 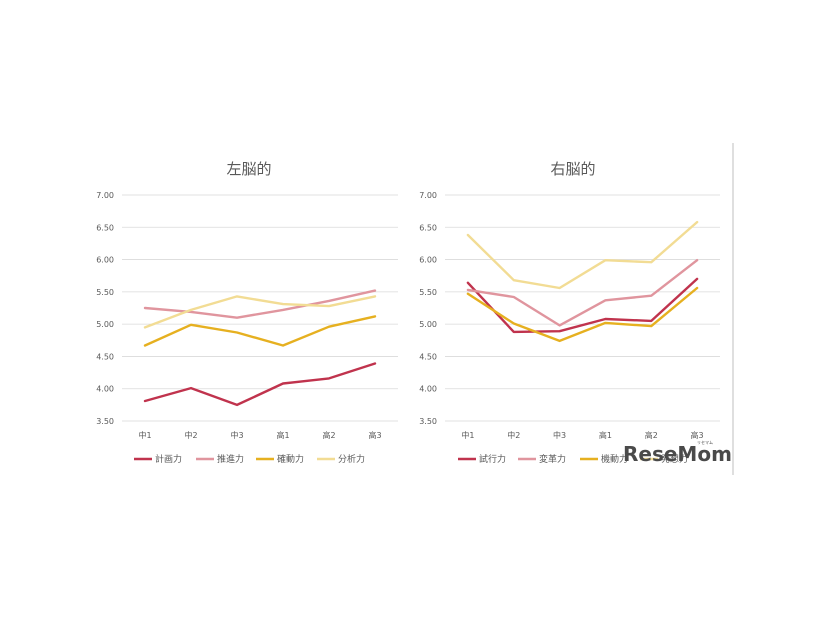 I want to click on legend-label: 機動力, so click(x=614, y=459).